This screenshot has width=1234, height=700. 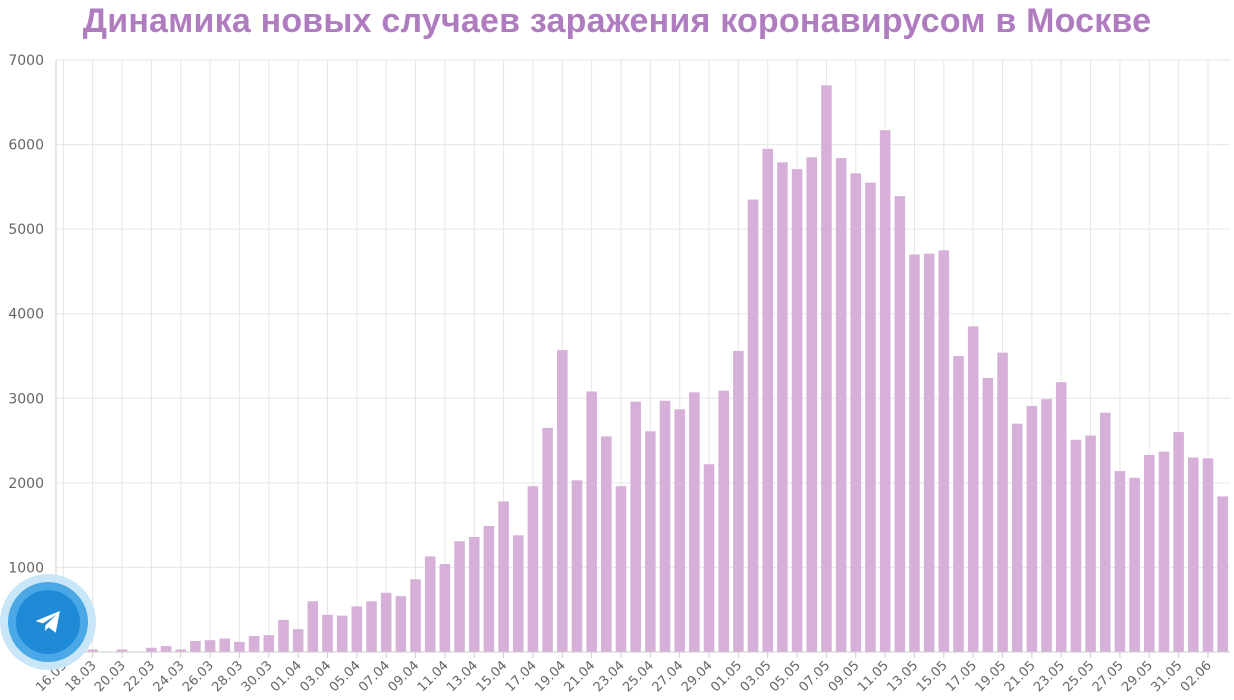 I want to click on bar-02.05, so click(x=753, y=426).